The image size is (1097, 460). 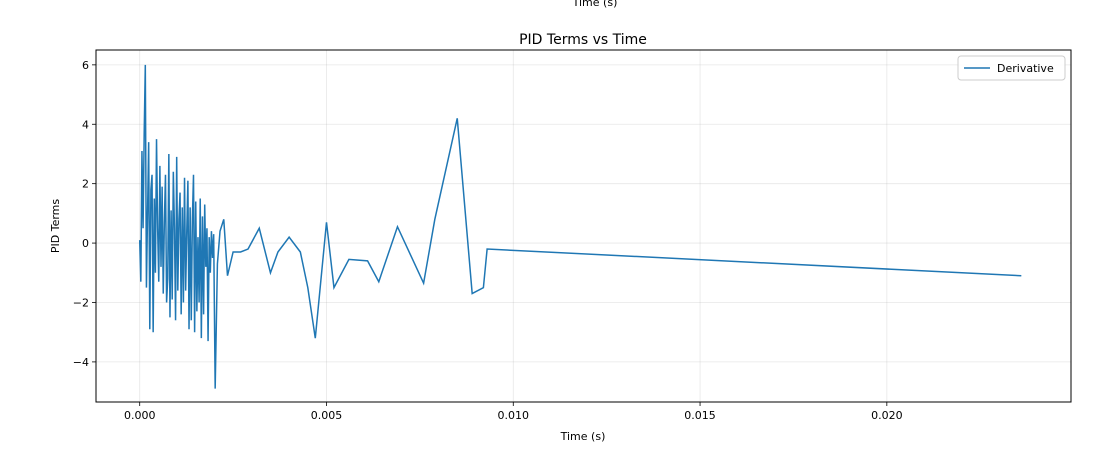 I want to click on y-tick-label: 6, so click(x=85, y=65).